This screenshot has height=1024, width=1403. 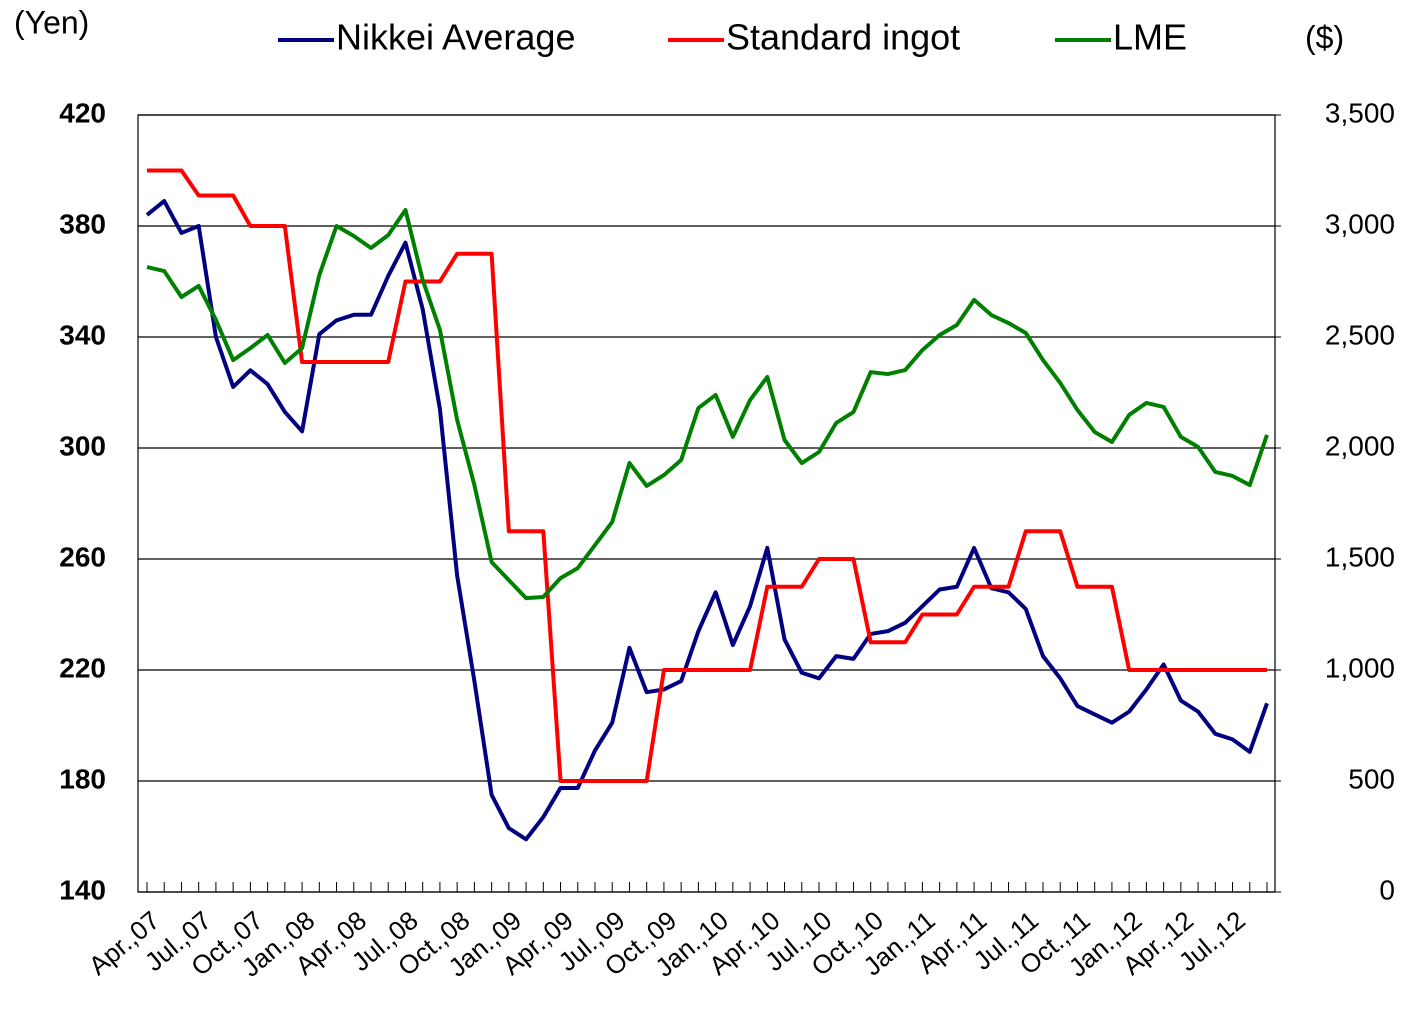 I want to click on legend-label: Standard ingot, so click(x=843, y=37).